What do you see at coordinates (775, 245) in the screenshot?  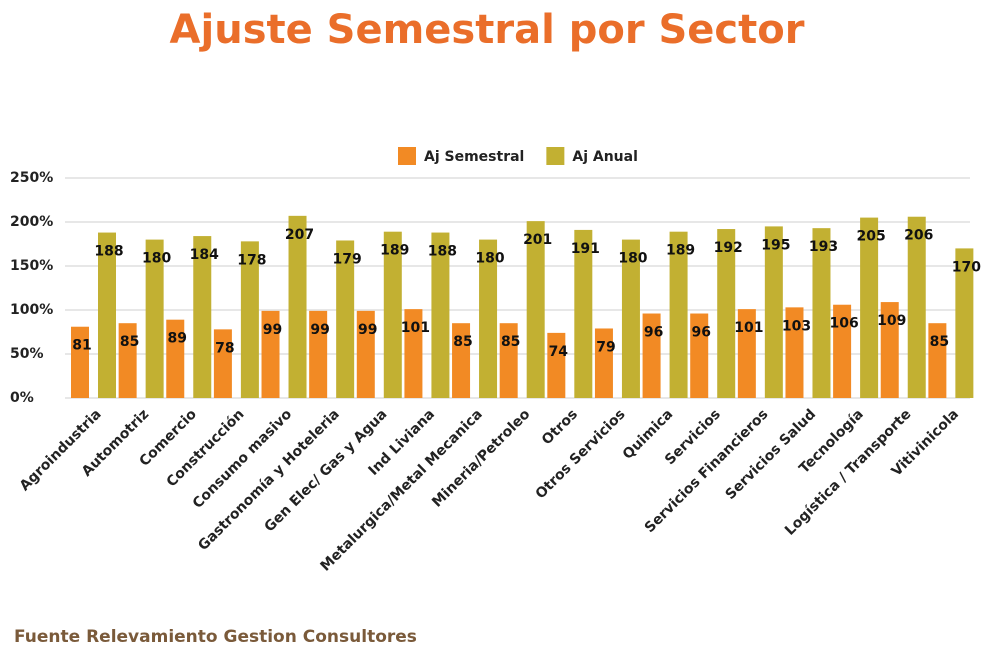 I see `data-label: 195` at bounding box center [775, 245].